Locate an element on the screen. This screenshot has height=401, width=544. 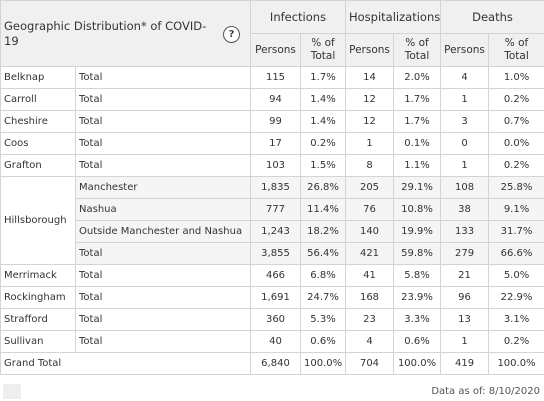
value-cell: 3 is located at coordinates (465, 121).